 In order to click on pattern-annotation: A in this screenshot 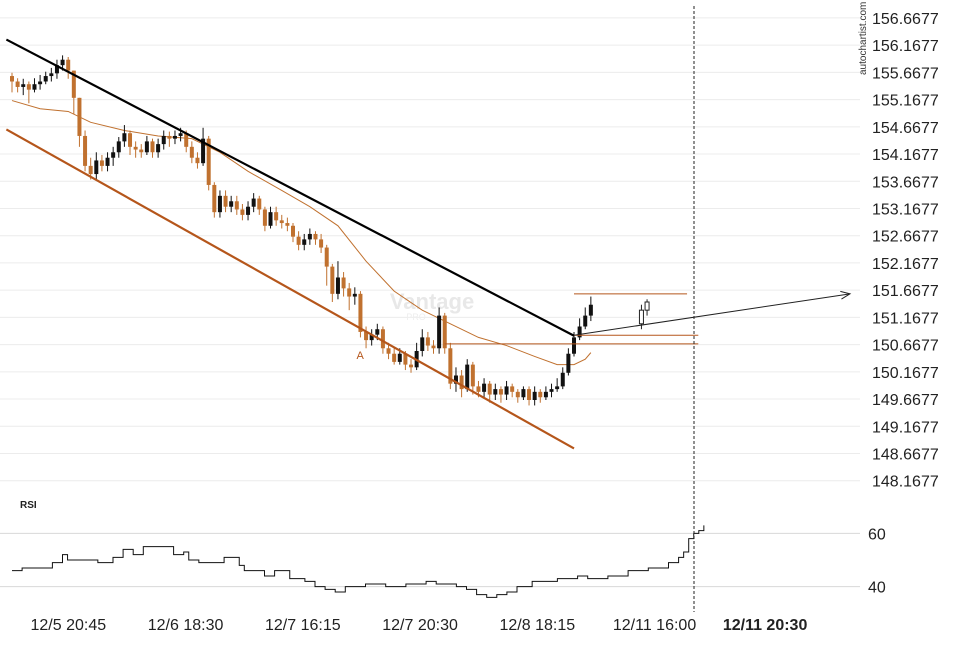, I will do `click(360, 356)`.